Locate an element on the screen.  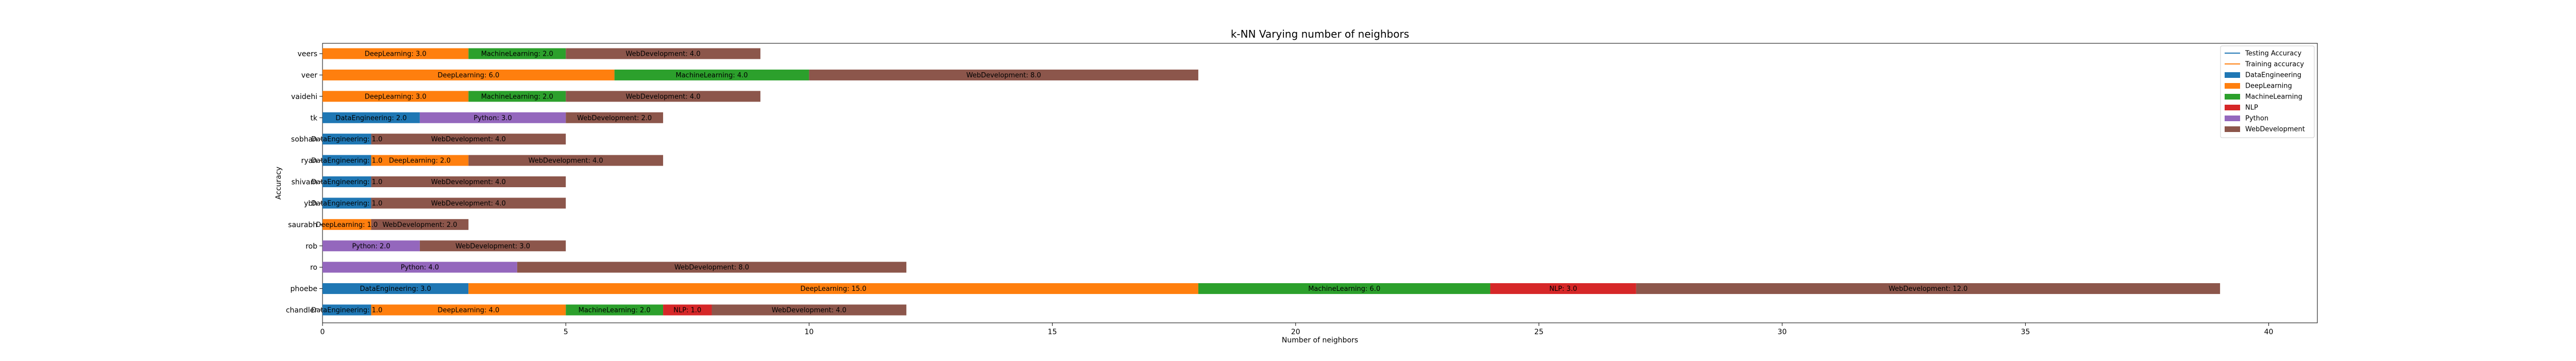
y-tick-label-saurabh: saurabh is located at coordinates (302, 225).